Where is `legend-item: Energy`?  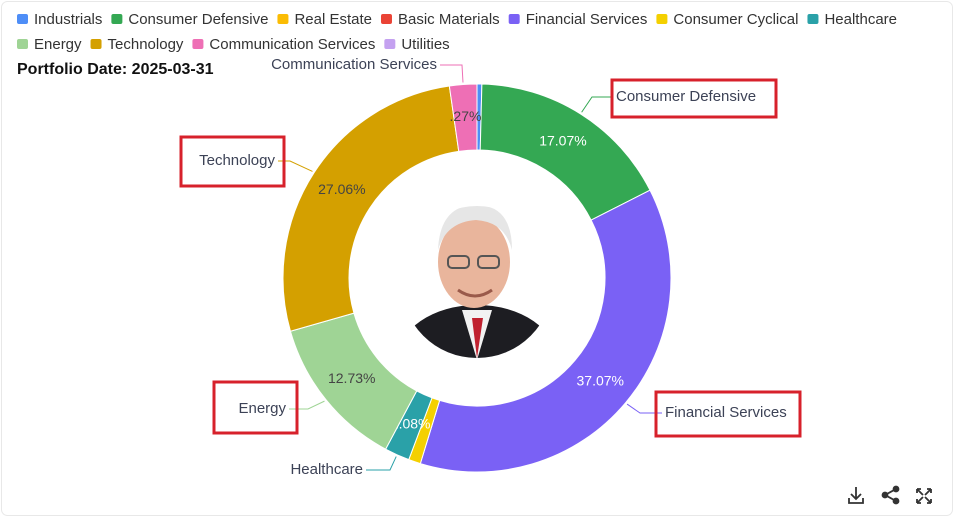
legend-item: Energy is located at coordinates (49, 44).